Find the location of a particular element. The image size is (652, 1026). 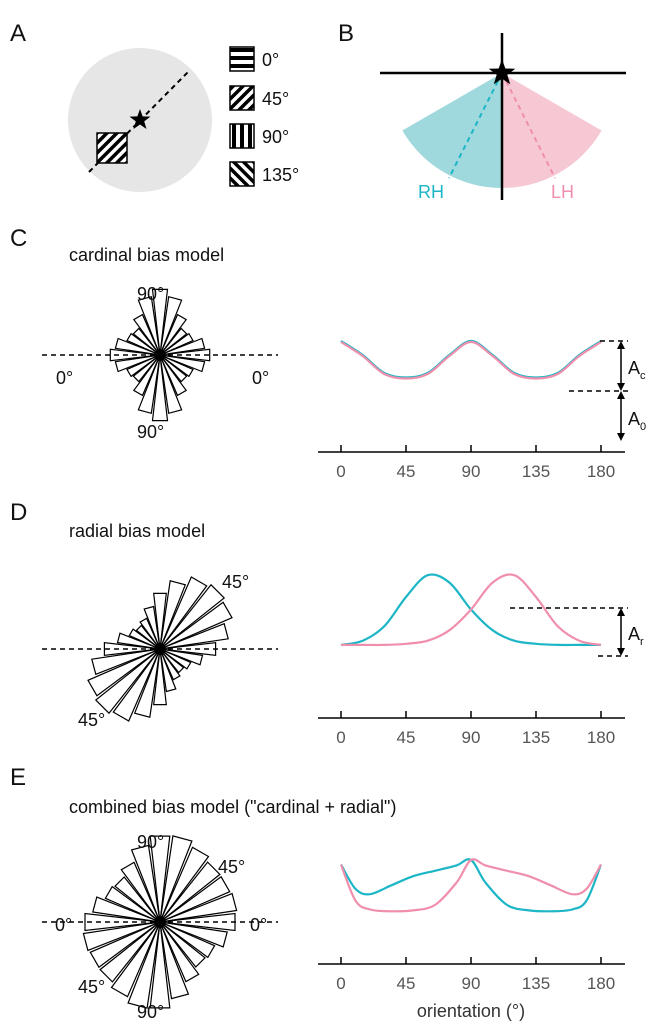

grating-0-icon is located at coordinates (242, 59).